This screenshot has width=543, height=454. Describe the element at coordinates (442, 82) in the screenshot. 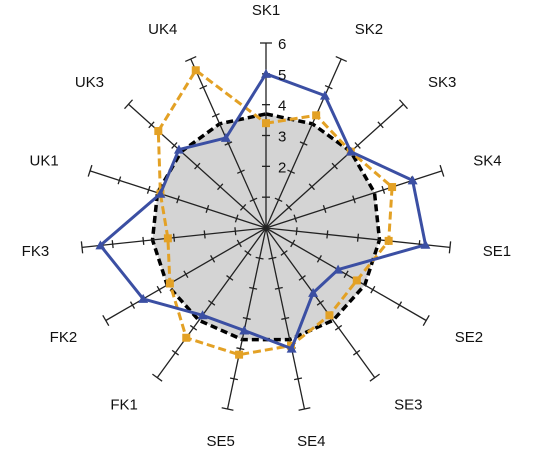

I see `category-label-SK3: SK3` at that location.